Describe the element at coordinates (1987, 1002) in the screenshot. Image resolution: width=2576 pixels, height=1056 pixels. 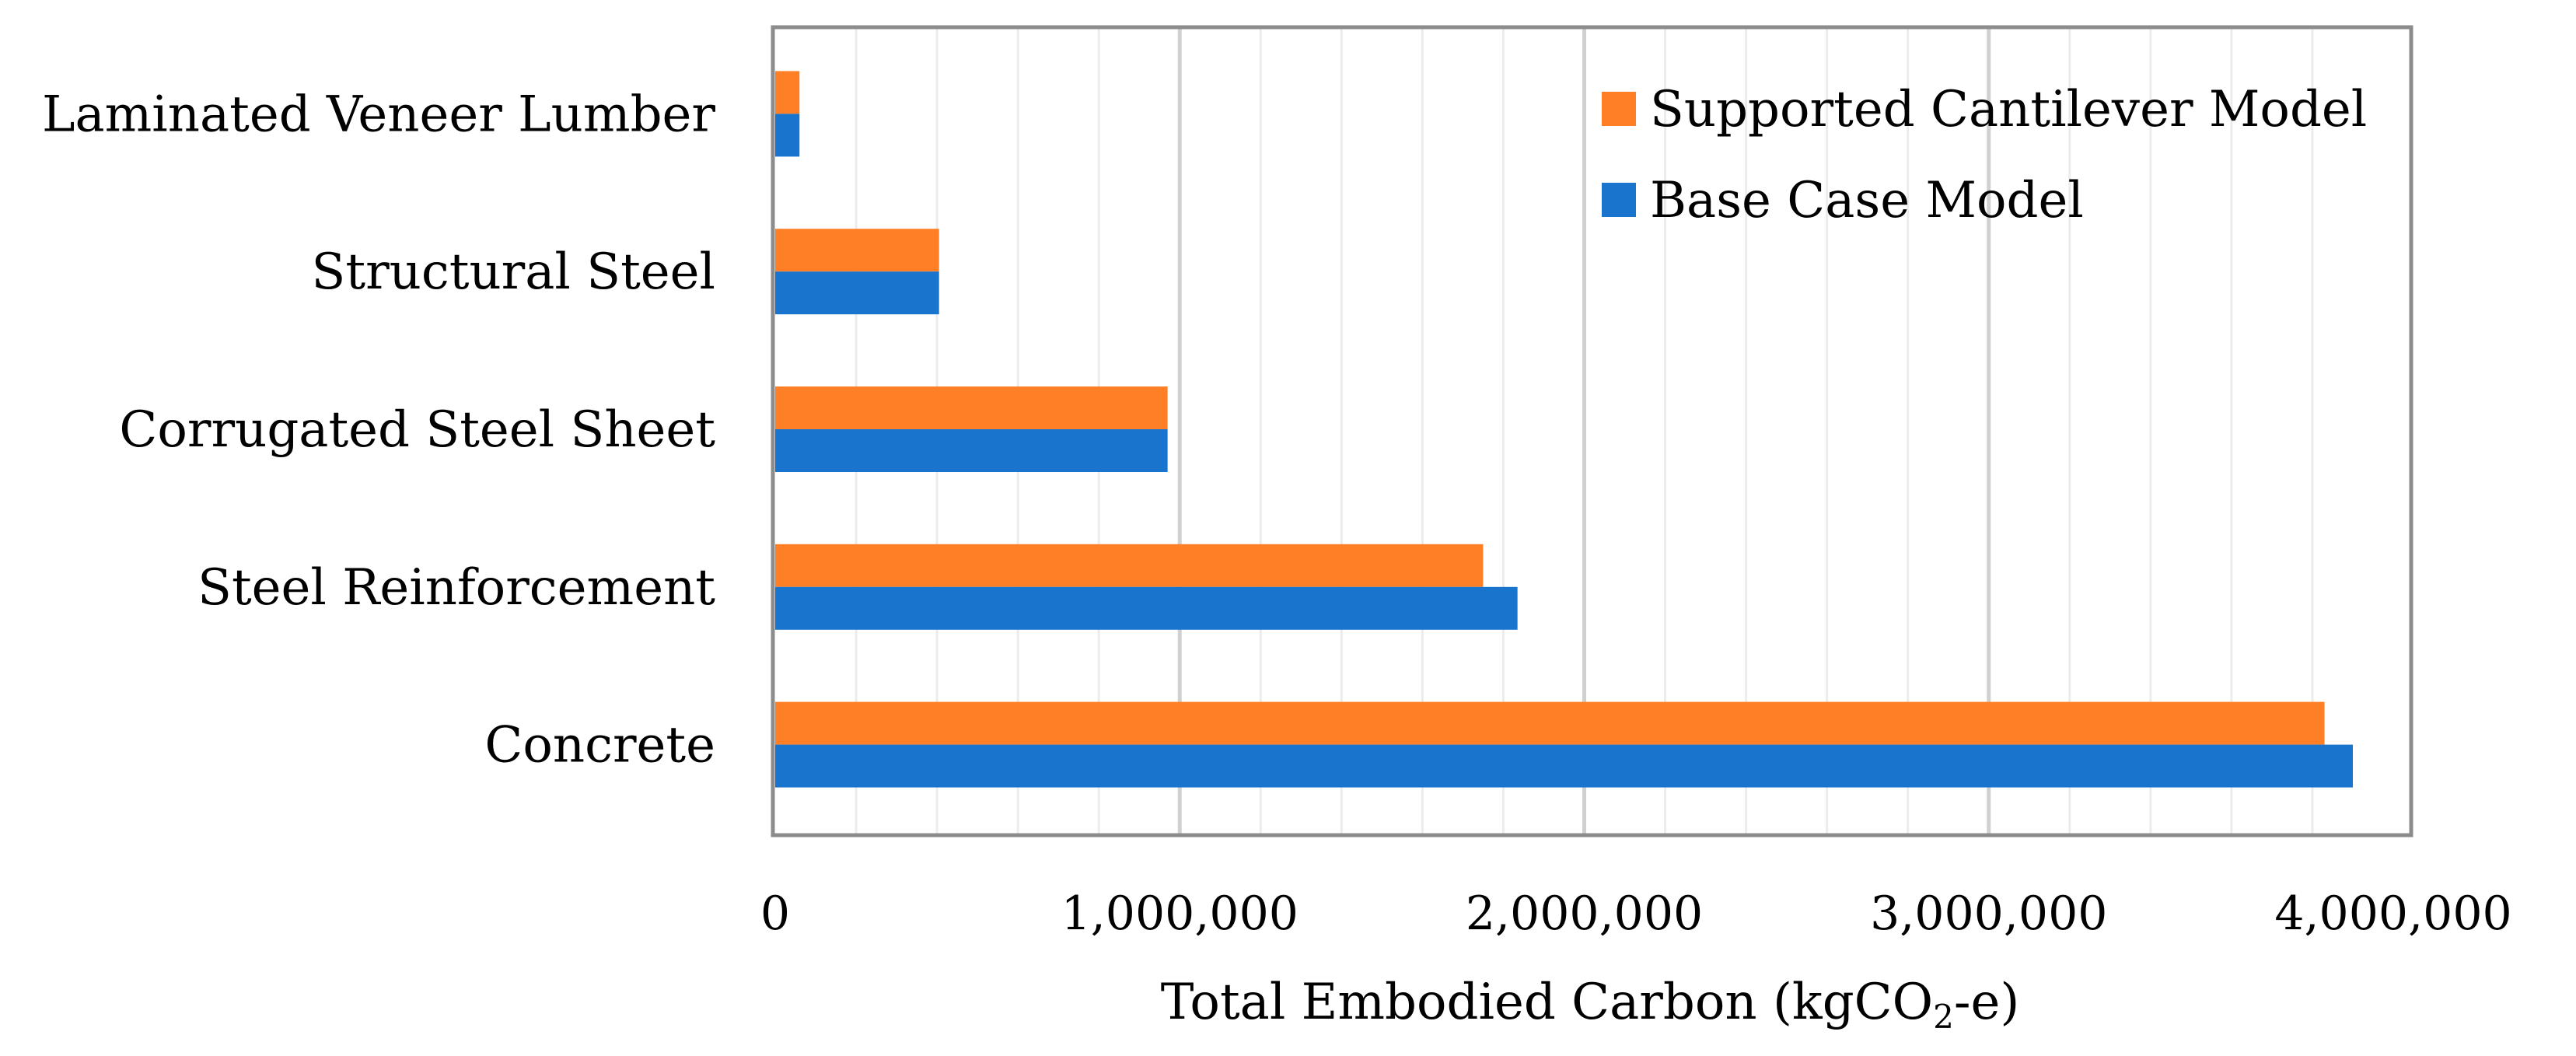
I see `x-axis-title-suffix: -e)` at that location.